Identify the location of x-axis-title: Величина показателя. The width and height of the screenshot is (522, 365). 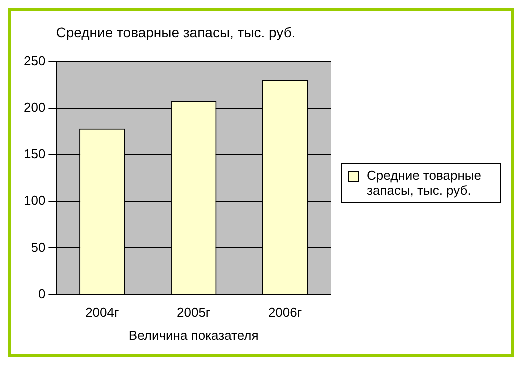
(193, 335).